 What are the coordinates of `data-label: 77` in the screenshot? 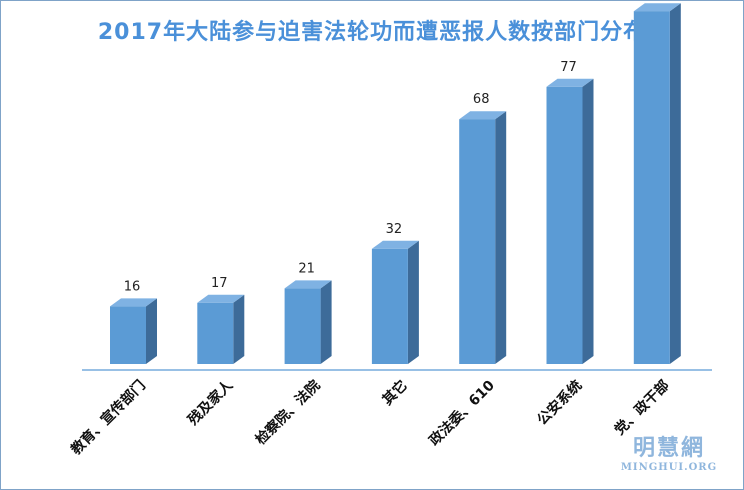 It's located at (568, 67).